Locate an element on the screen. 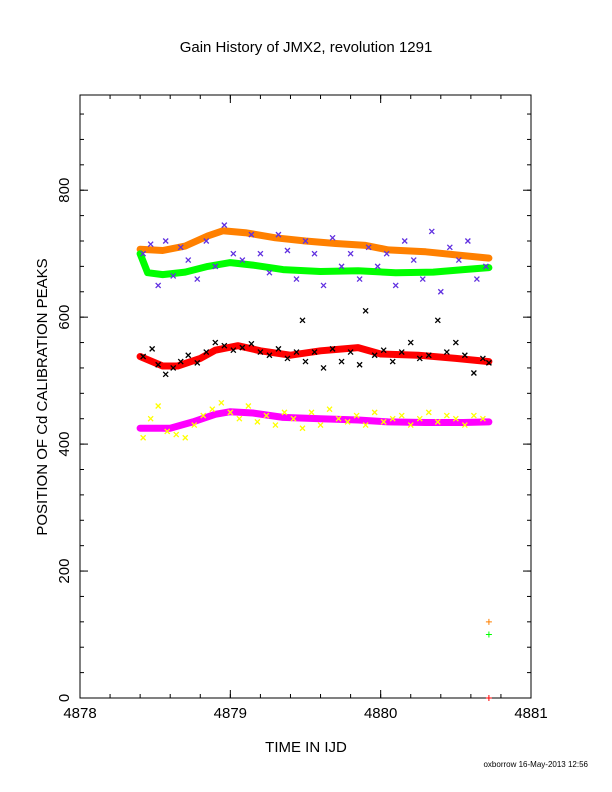 The height and width of the screenshot is (792, 612). y-tick-label: 200 is located at coordinates (64, 571).